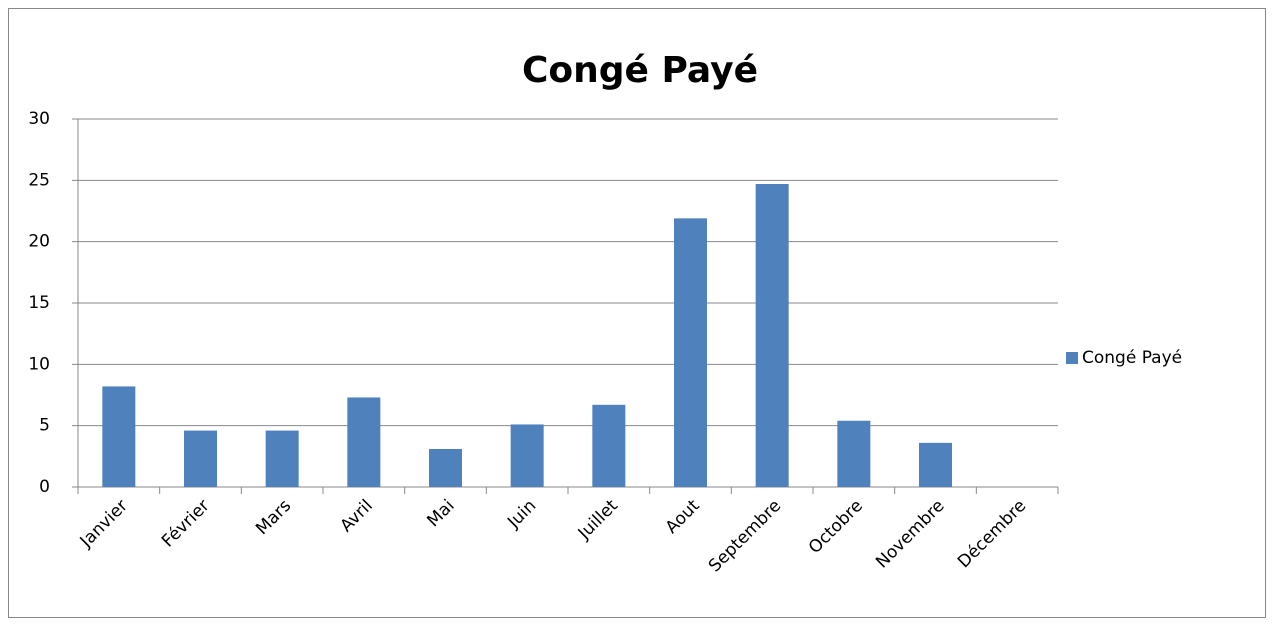 This screenshot has height=629, width=1274. Describe the element at coordinates (39, 180) in the screenshot. I see `y-tick-label: 25` at that location.